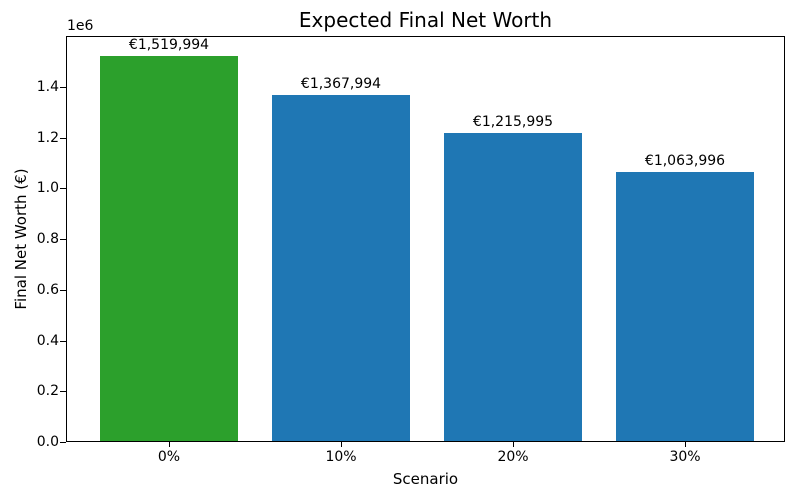 The height and width of the screenshot is (500, 800). Describe the element at coordinates (47, 290) in the screenshot. I see `y-tick-label: 0.6` at that location.